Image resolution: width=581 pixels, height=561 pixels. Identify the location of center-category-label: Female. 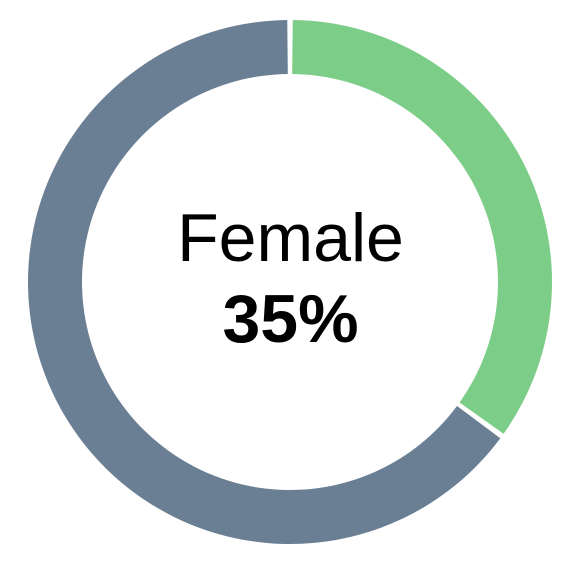
(290, 238).